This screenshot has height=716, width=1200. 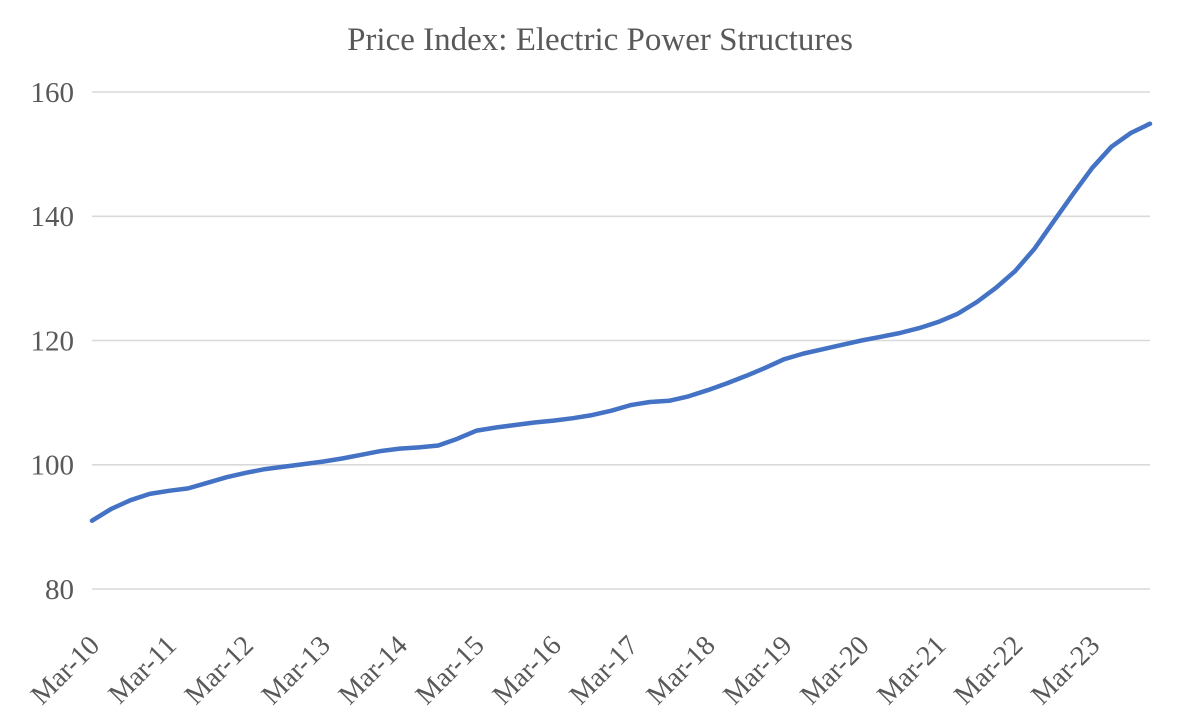 What do you see at coordinates (988, 670) in the screenshot?
I see `x-axis-tick-label: Mar-22` at bounding box center [988, 670].